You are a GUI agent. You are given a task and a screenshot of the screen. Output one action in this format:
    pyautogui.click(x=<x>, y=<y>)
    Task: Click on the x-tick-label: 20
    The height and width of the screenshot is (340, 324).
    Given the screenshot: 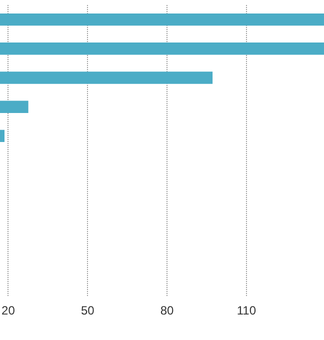 What is the action you would take?
    pyautogui.click(x=9, y=310)
    